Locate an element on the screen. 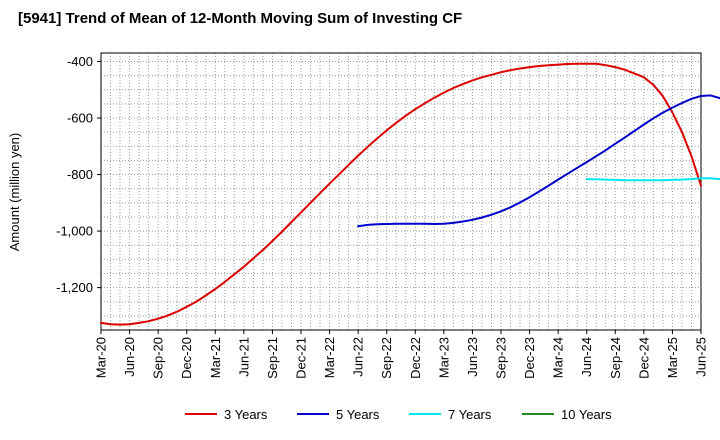  x-tick-label: Sep-24 is located at coordinates (615, 358).